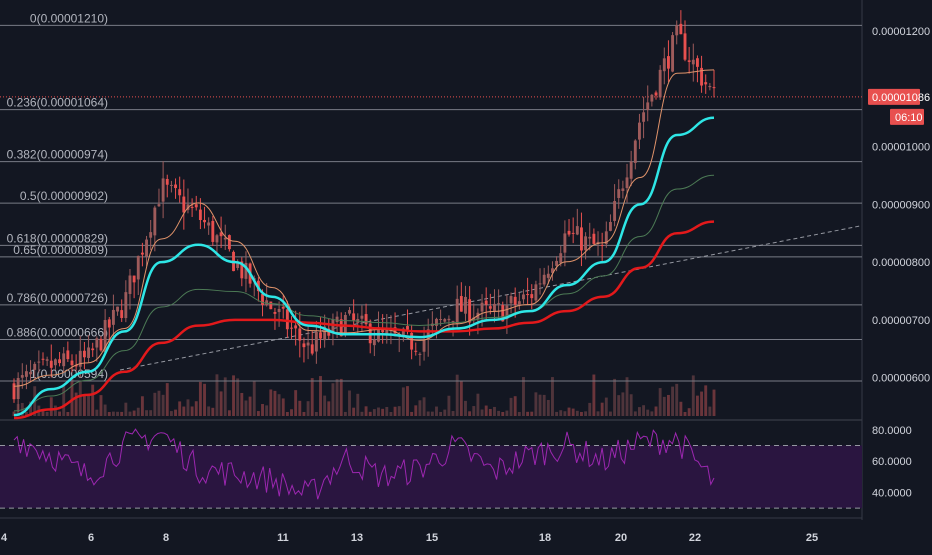  Describe the element at coordinates (57, 332) in the screenshot. I see `fib-label: 0.886(0.00000666)` at that location.